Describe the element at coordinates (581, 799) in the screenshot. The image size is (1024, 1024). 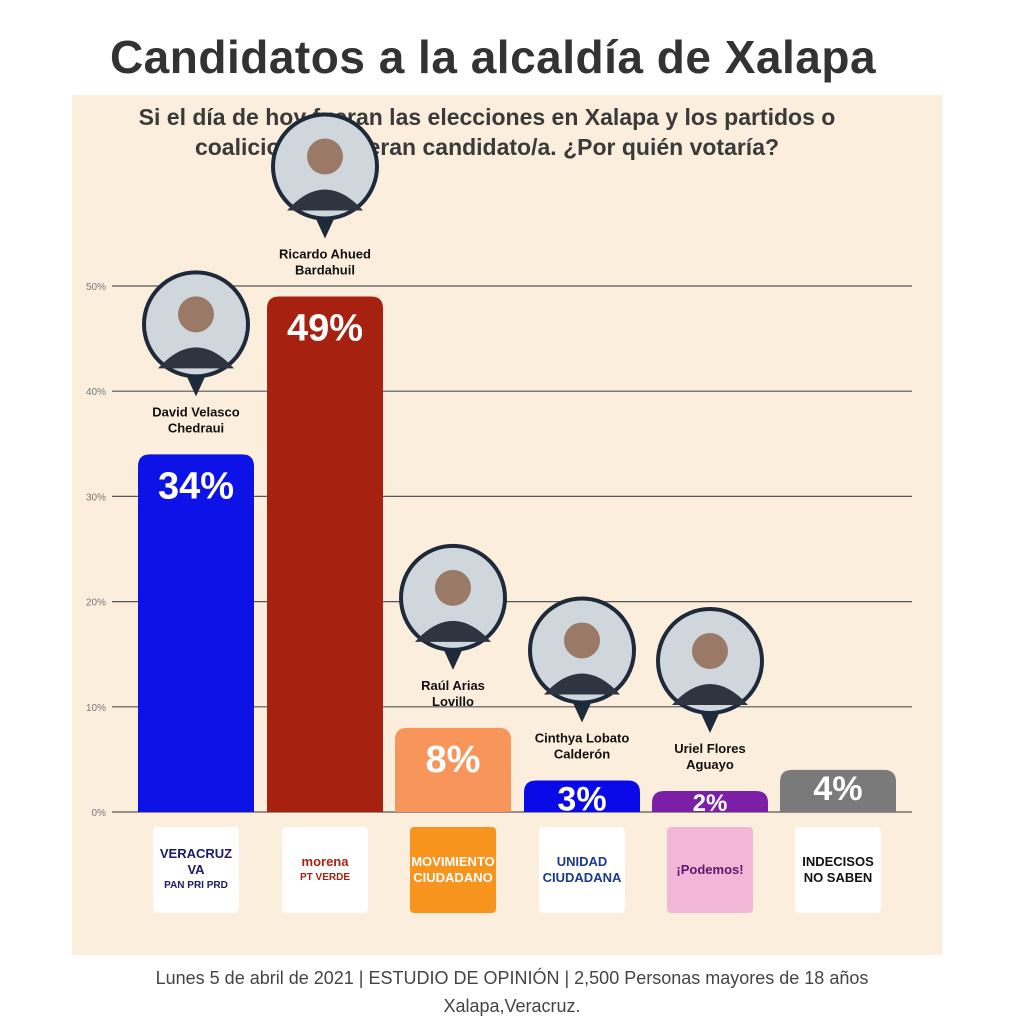
I see `data-label: 3%` at that location.